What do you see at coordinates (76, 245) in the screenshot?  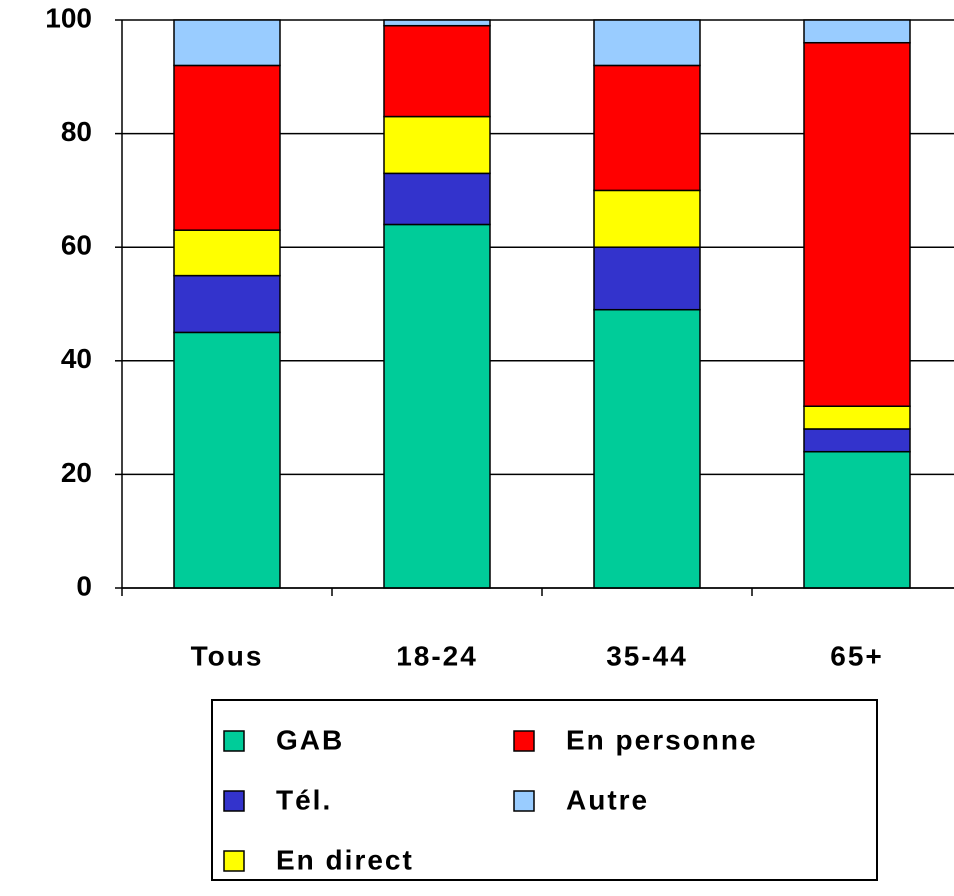 I see `y-tick-label: 60` at bounding box center [76, 245].